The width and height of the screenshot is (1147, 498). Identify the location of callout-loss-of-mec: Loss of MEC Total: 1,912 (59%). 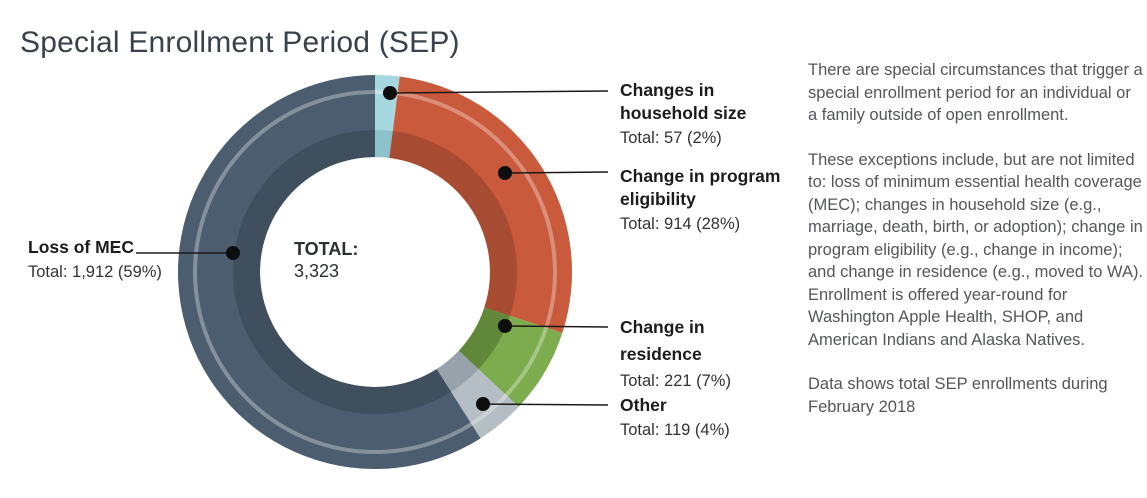
(118, 259).